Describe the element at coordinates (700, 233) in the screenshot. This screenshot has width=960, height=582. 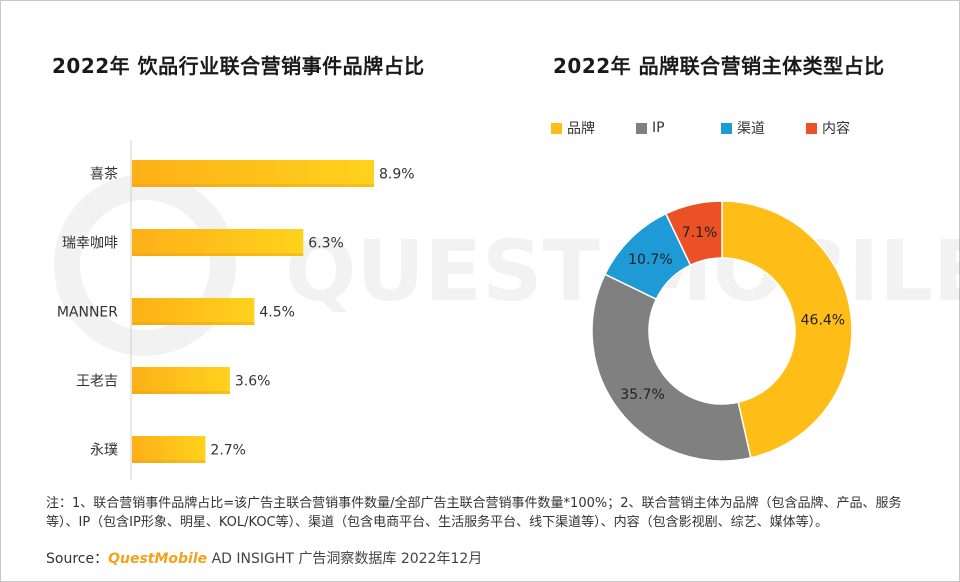
I see `donut-value-label: 7.1%` at that location.